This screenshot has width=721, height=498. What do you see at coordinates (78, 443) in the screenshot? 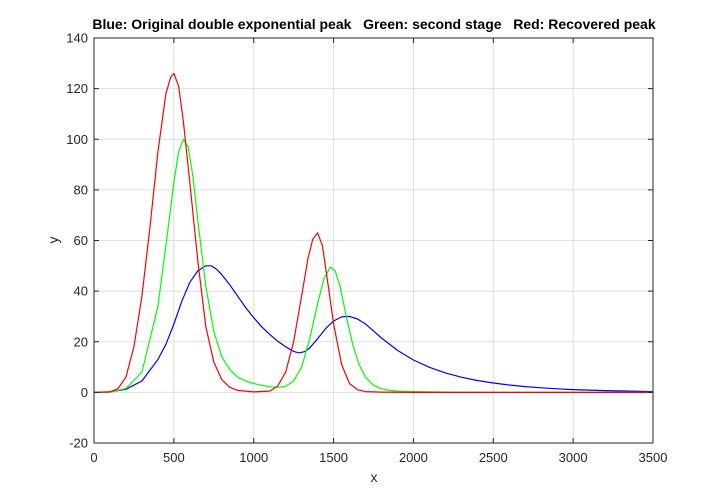
I see `y-tick-label: -20` at bounding box center [78, 443].